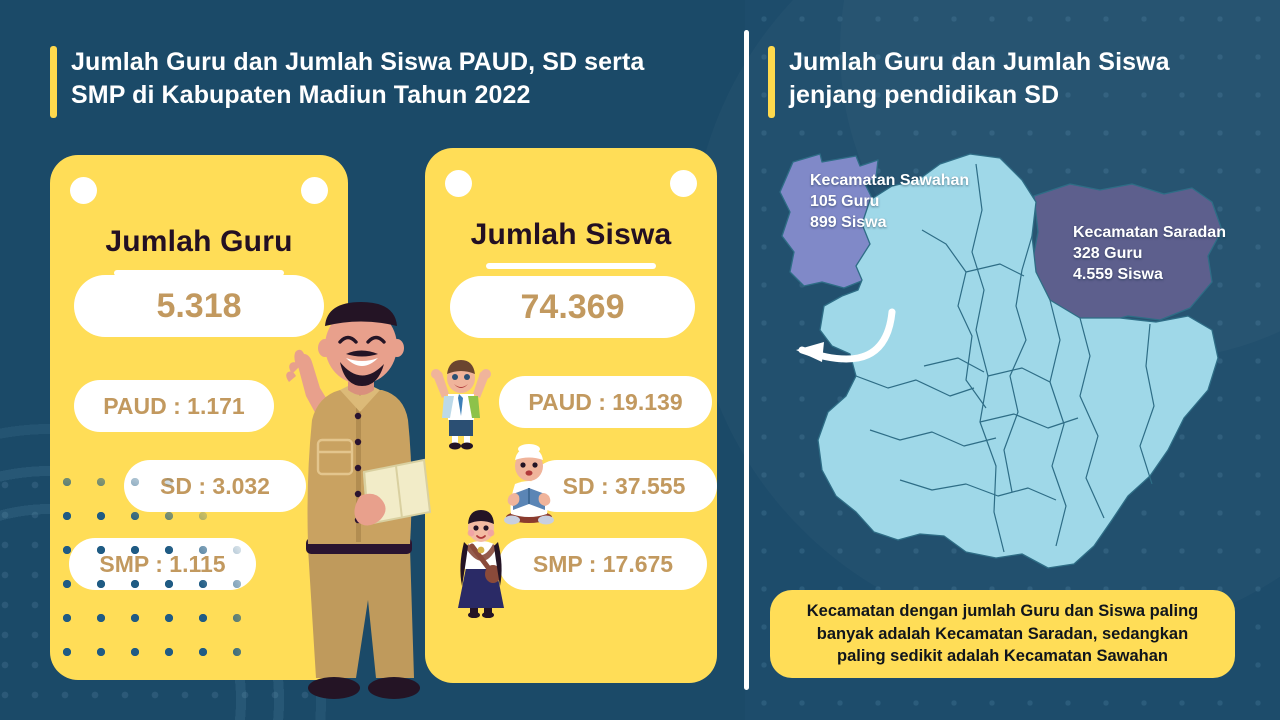 This screenshot has height=720, width=1280. I want to click on student-girl-illustration, so click(481, 564).